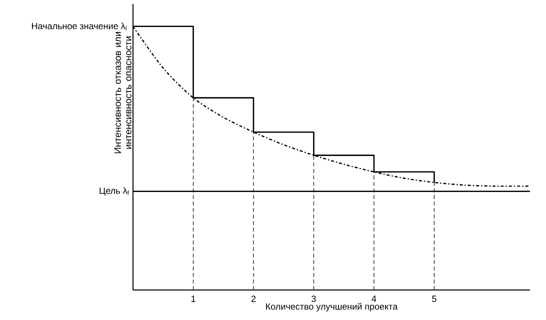  Describe the element at coordinates (332, 307) in the screenshot. I see `x-axis-title: Количество улучшений проекта` at that location.